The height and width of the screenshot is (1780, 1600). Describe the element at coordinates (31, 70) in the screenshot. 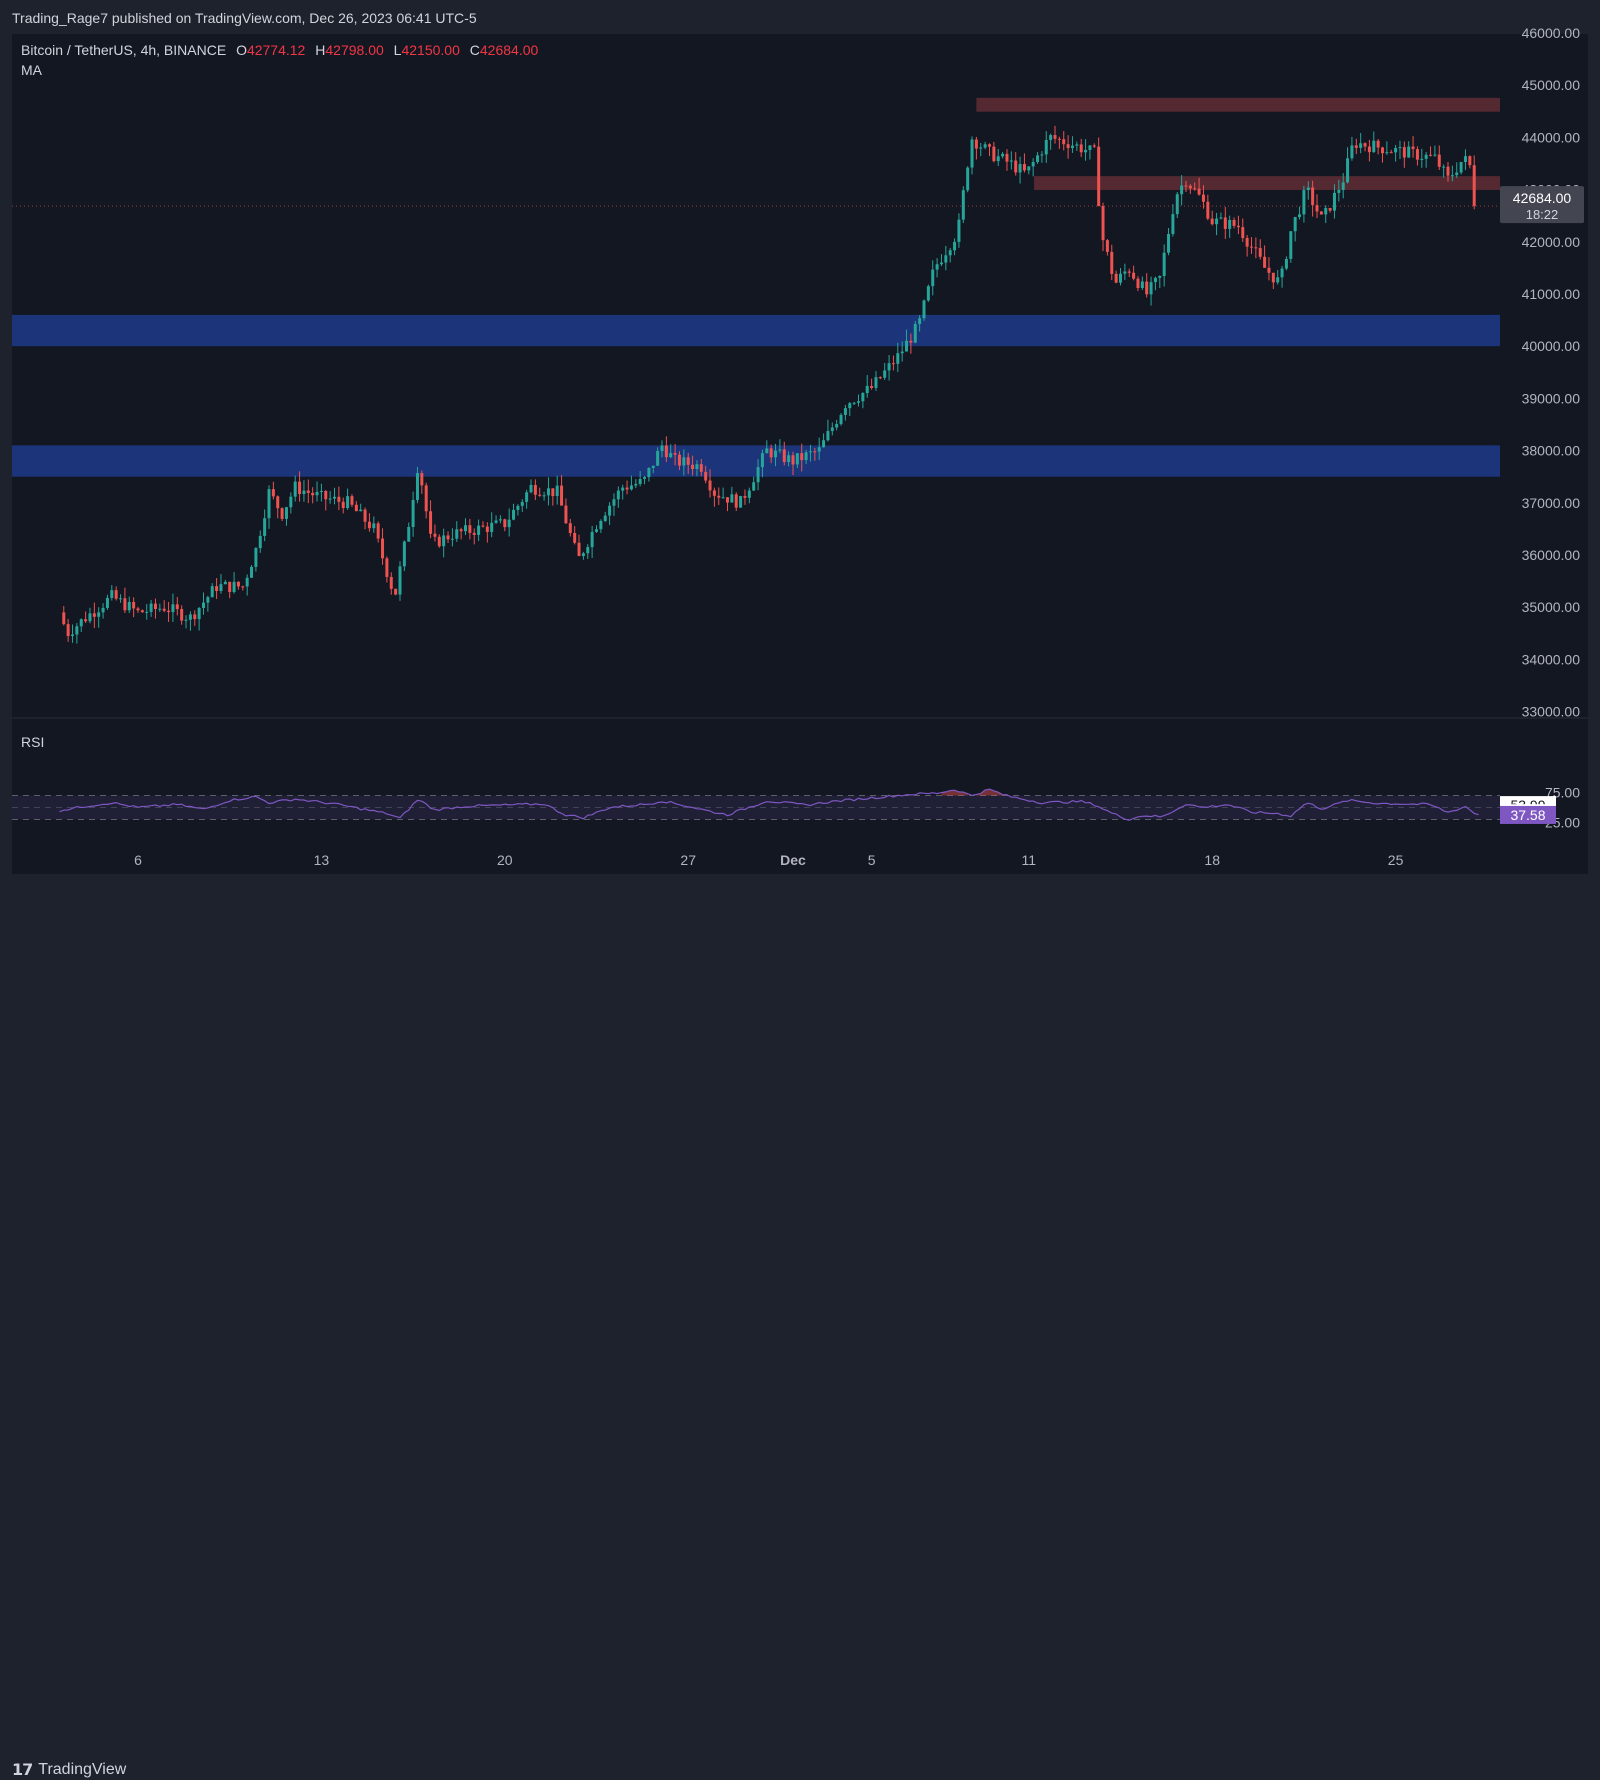

I see `ma-indicator-label: MA` at that location.